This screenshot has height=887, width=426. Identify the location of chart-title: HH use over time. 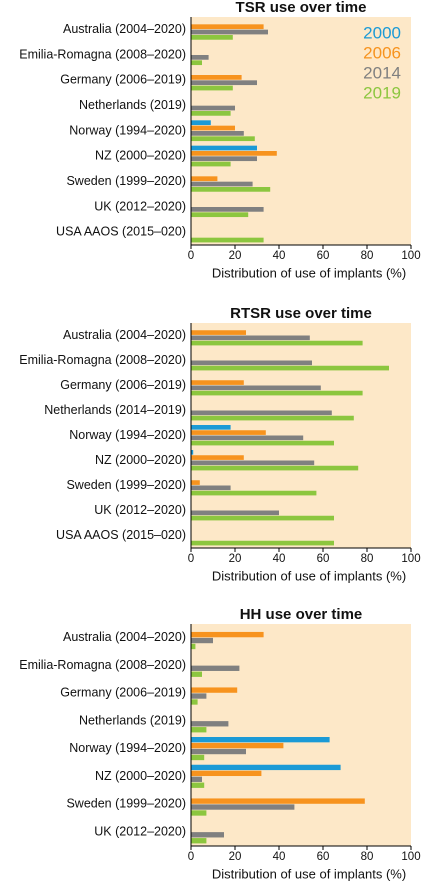
(301, 614).